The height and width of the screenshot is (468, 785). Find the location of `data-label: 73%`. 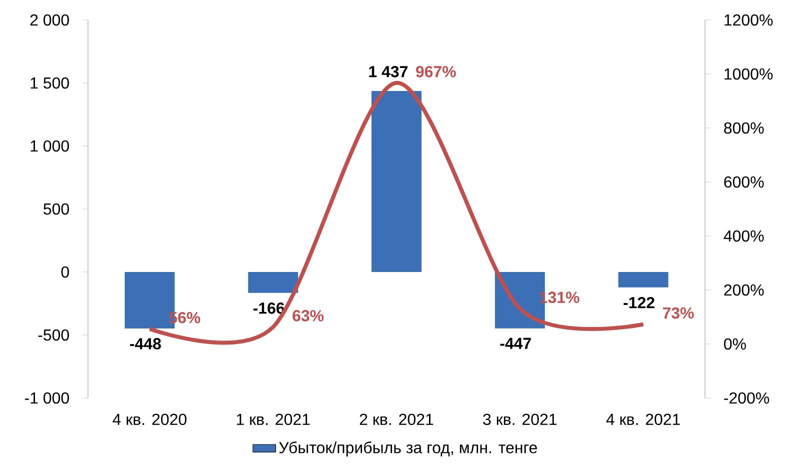

data-label: 73% is located at coordinates (678, 313).